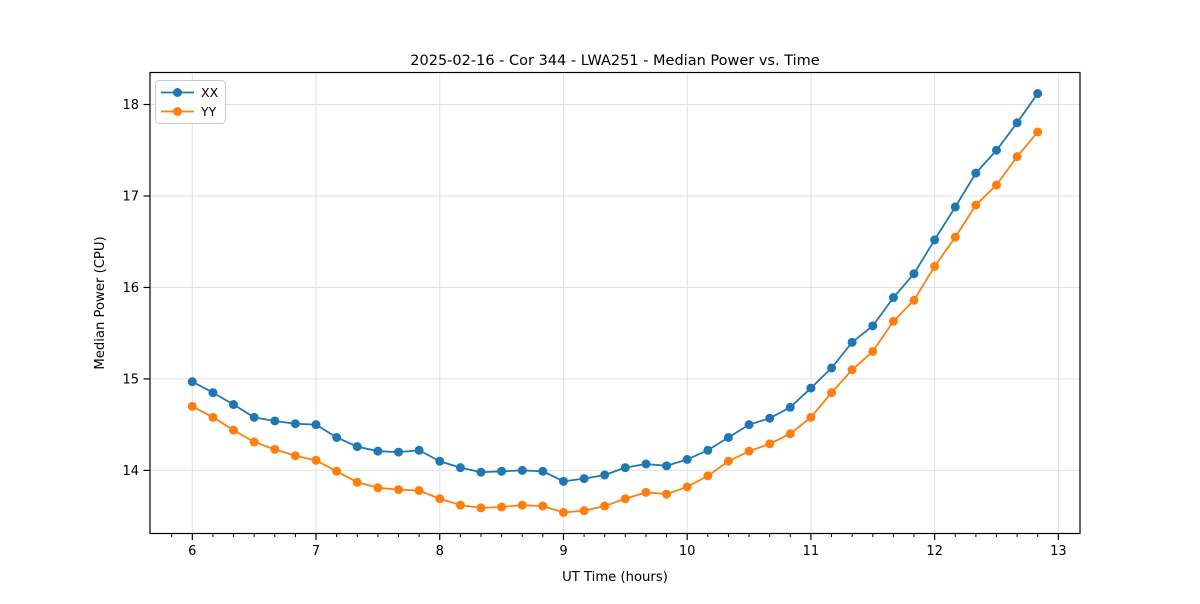 This screenshot has width=1200, height=604. I want to click on legend-box, so click(190, 102).